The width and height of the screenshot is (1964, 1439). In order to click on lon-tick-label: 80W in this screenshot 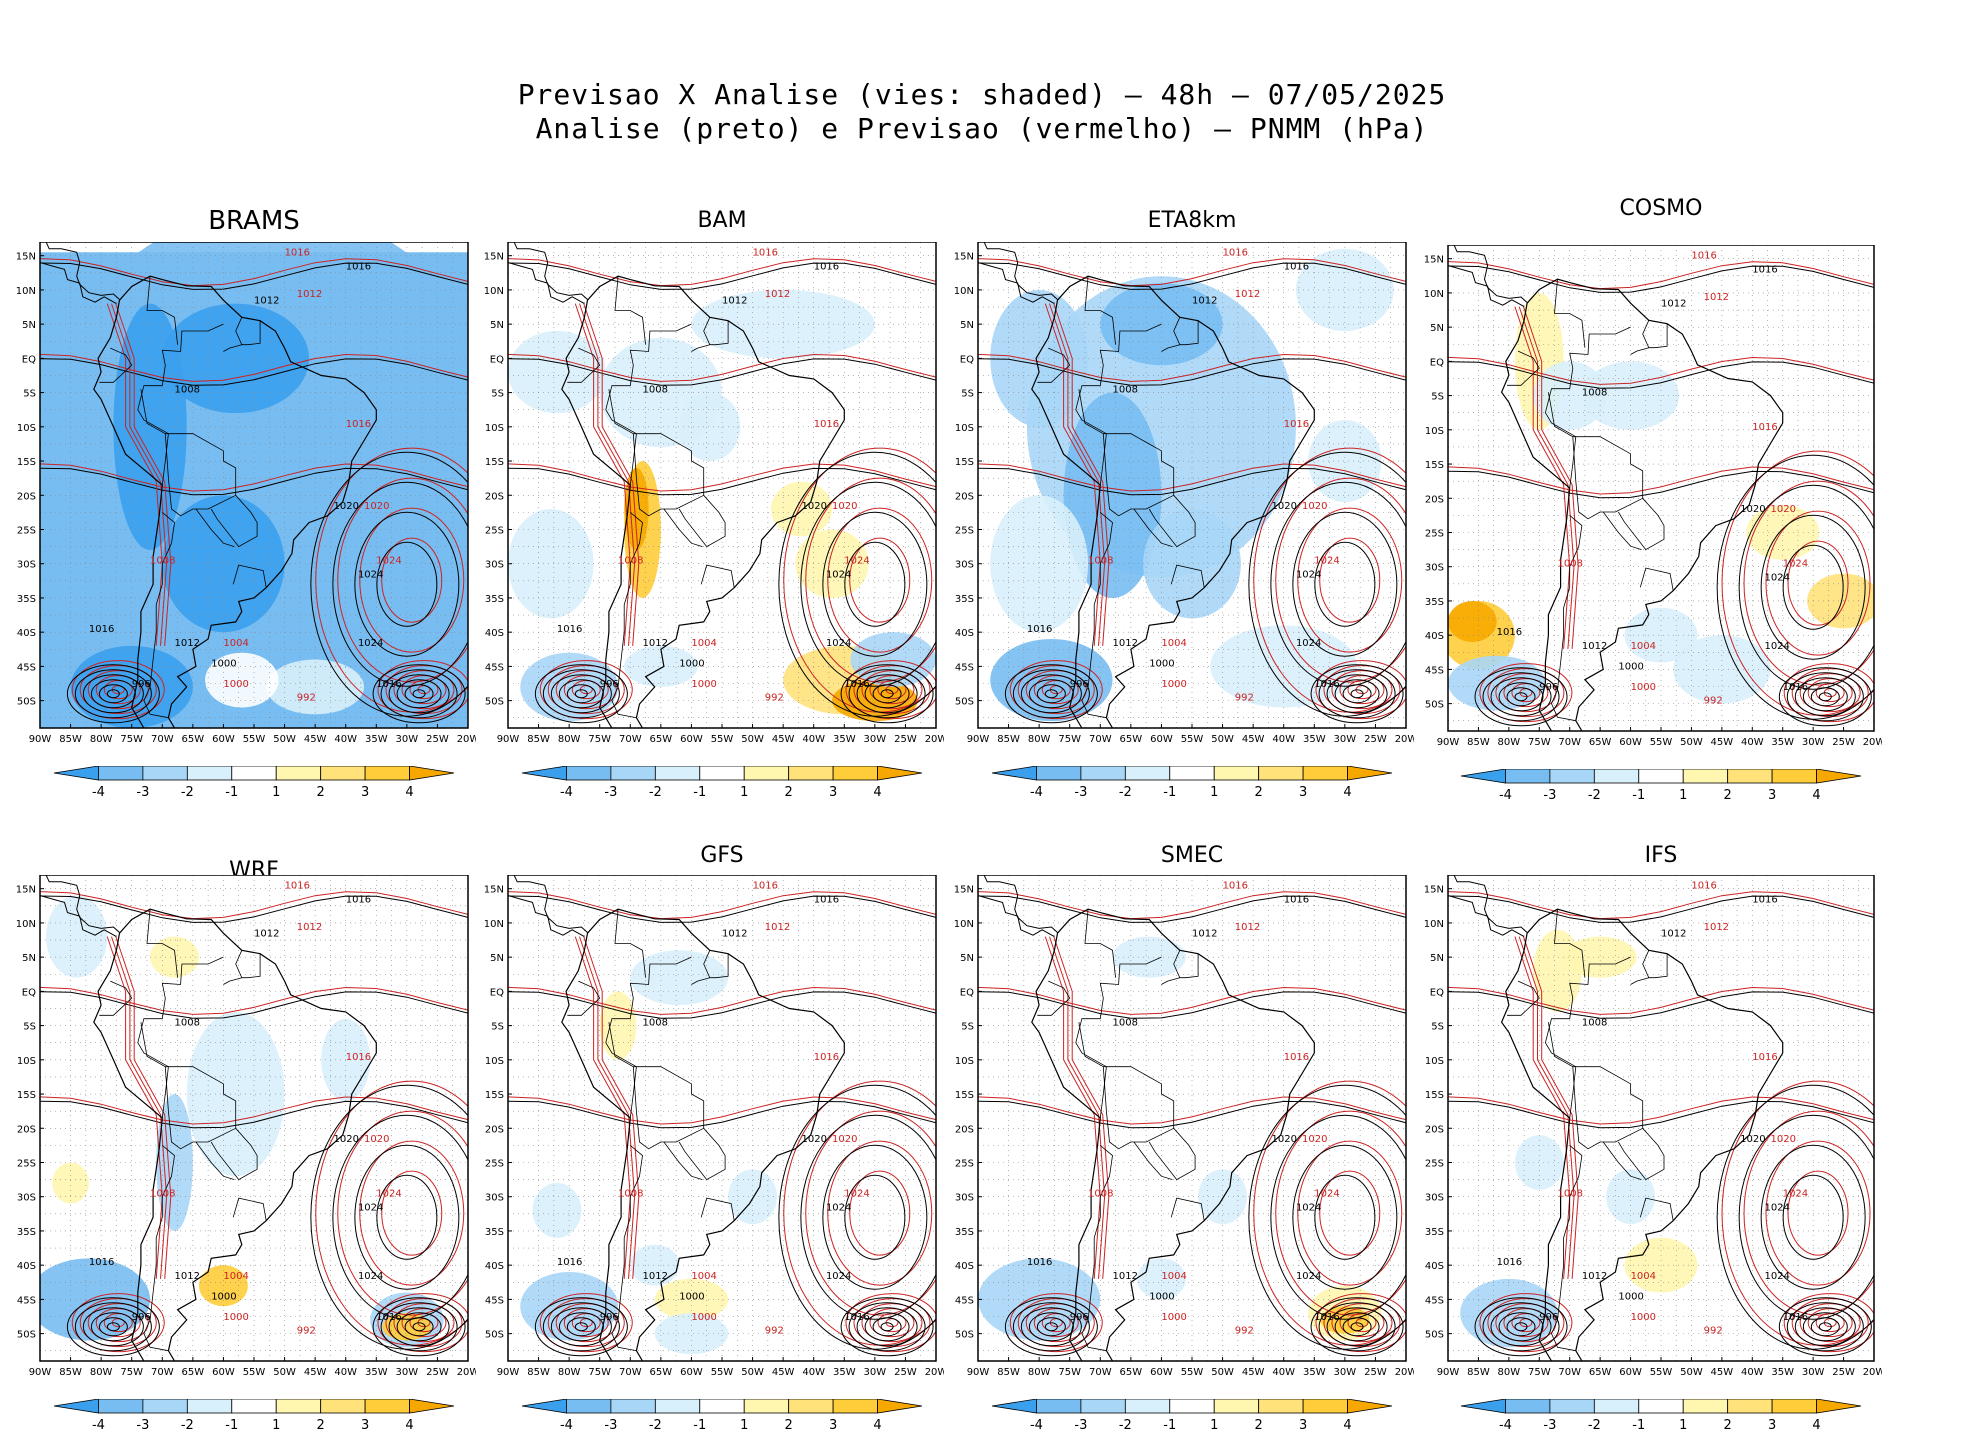, I will do `click(569, 1372)`.